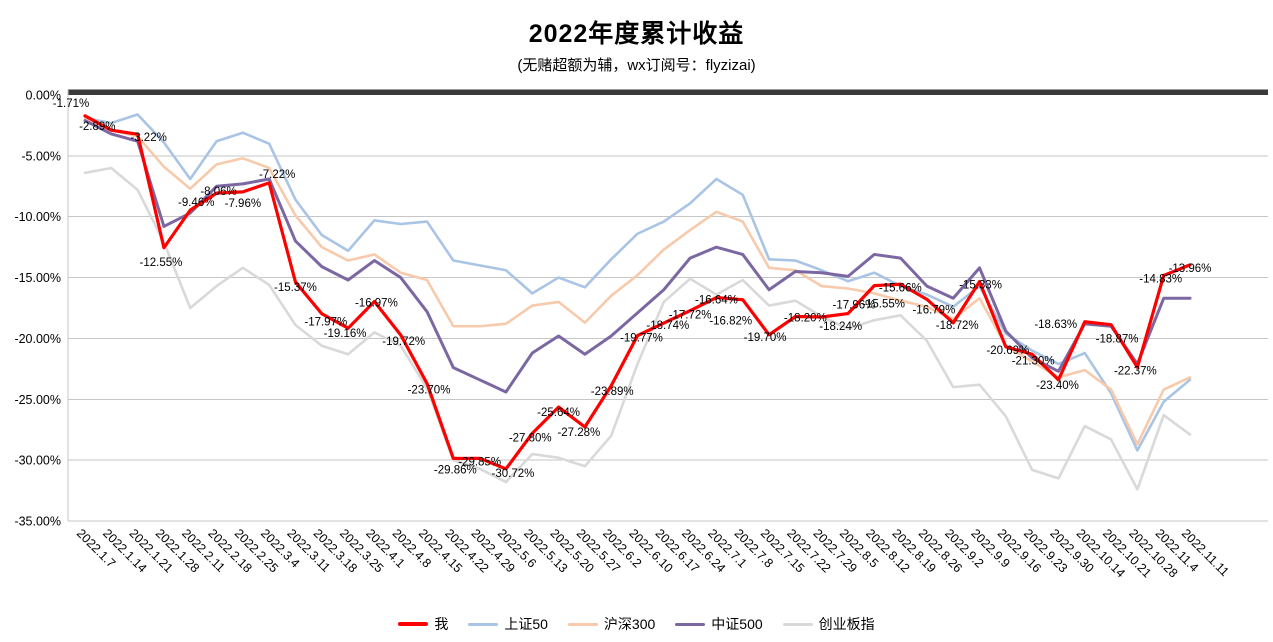 This screenshot has height=642, width=1273. What do you see at coordinates (37, 400) in the screenshot?
I see `y-tick-label: -25.00%` at bounding box center [37, 400].